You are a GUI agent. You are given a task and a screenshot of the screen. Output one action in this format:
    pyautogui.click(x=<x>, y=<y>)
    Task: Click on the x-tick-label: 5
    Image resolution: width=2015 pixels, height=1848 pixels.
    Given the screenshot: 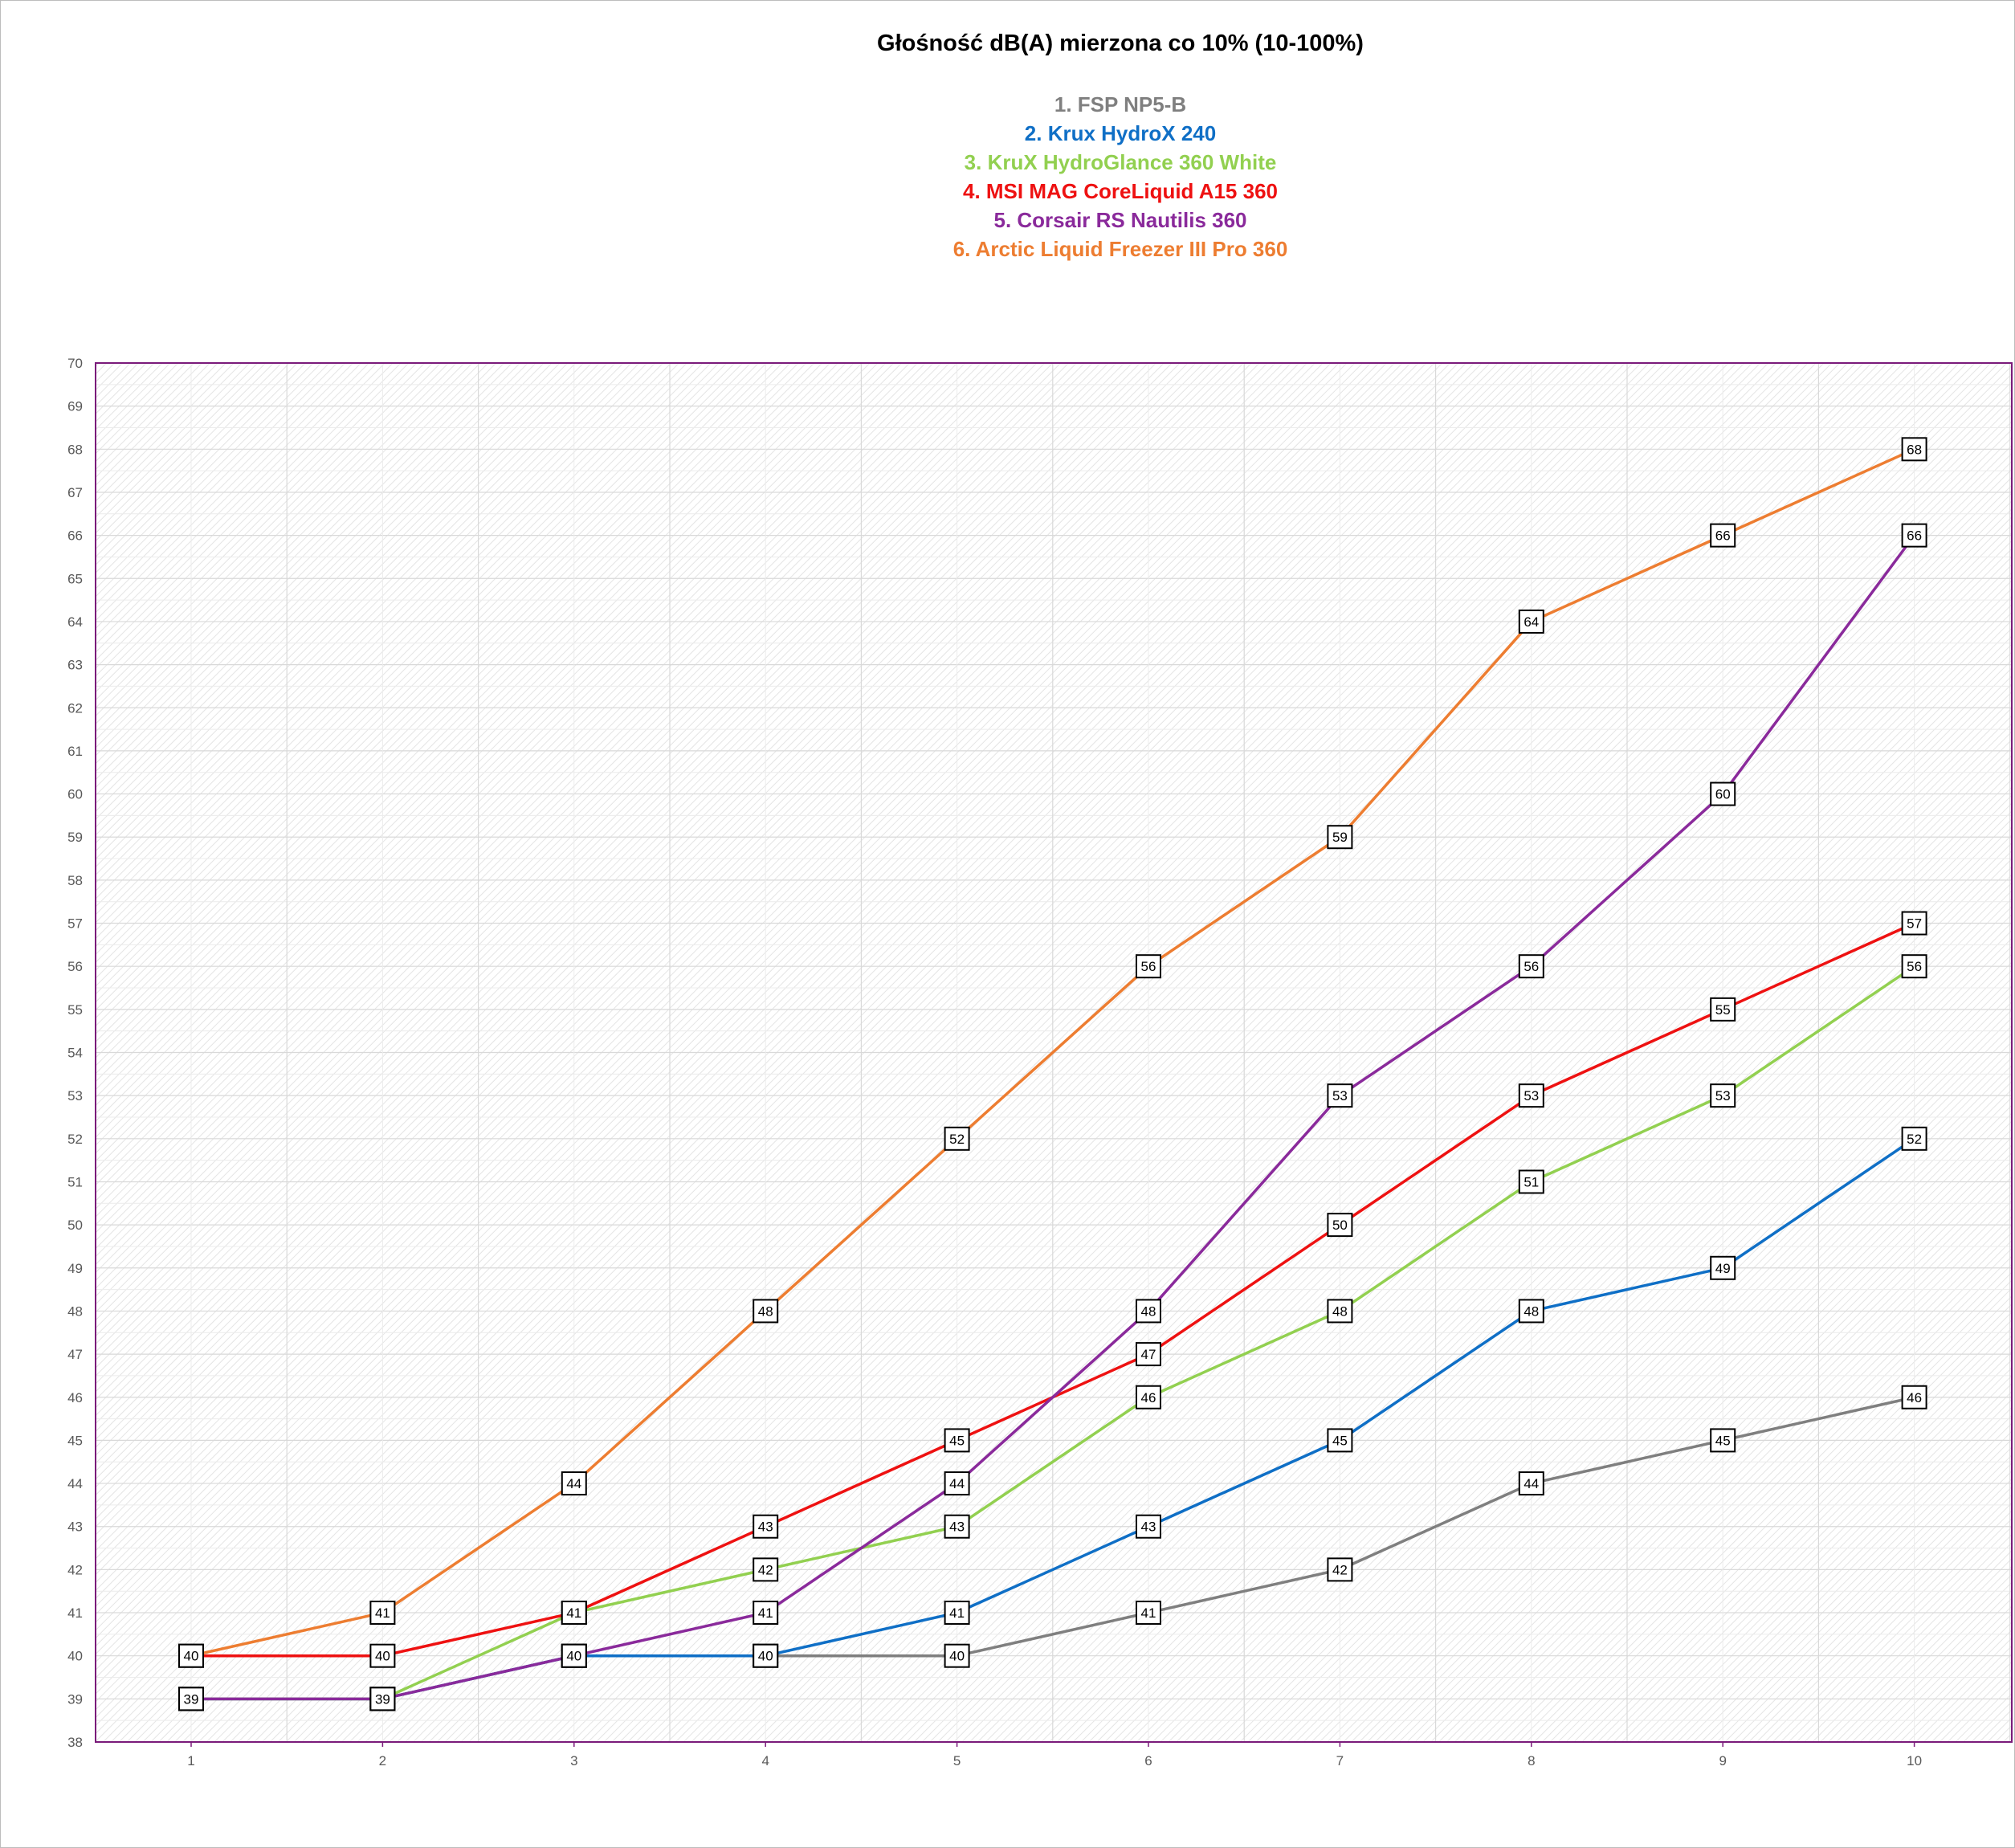 What is the action you would take?
    pyautogui.click(x=957, y=1760)
    